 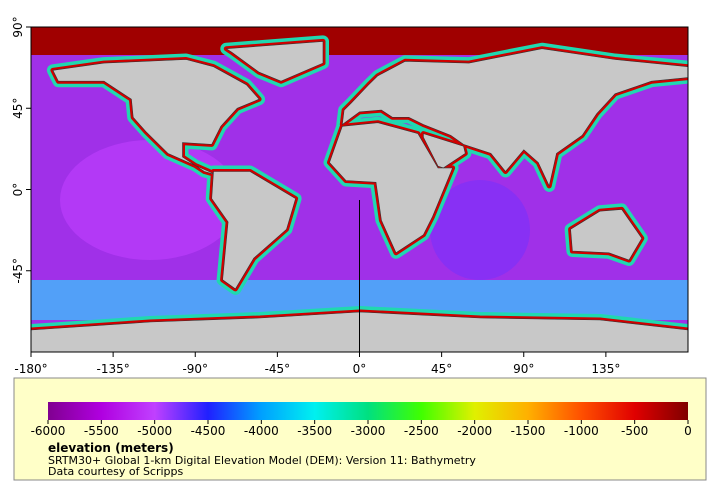 What do you see at coordinates (514, 117) in the screenshot?
I see `eurasia` at bounding box center [514, 117].